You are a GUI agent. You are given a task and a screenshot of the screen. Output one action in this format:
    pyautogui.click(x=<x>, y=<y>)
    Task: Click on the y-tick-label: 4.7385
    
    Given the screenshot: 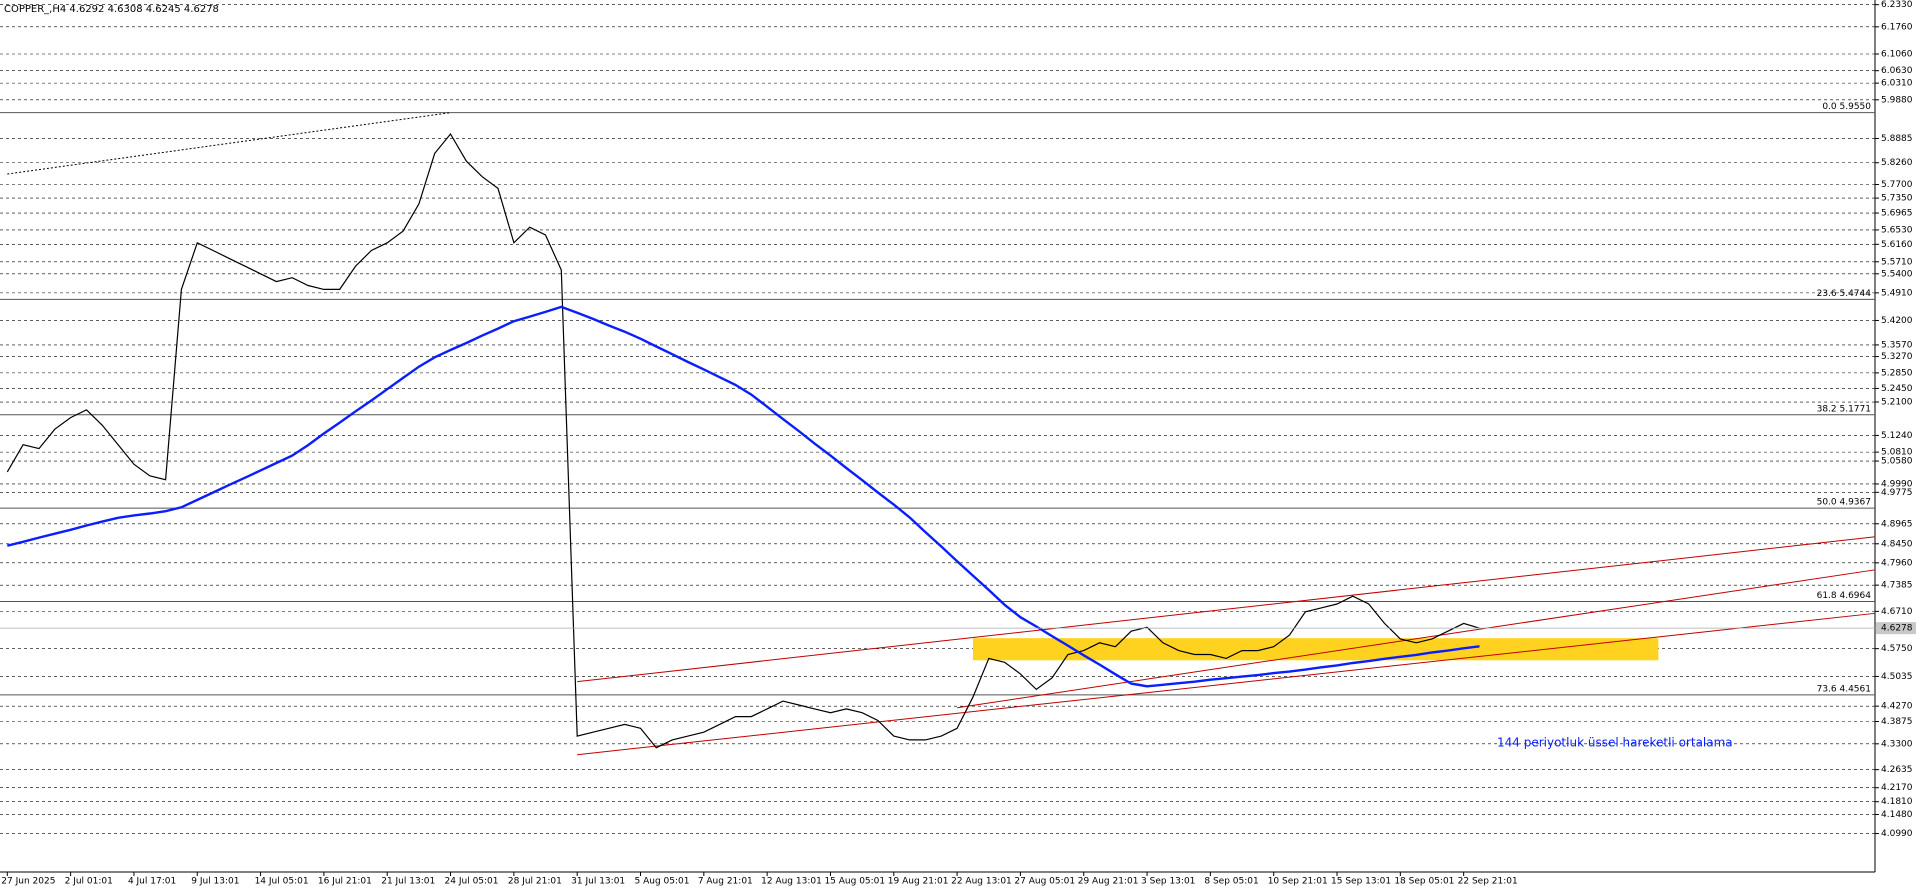 What is the action you would take?
    pyautogui.click(x=1897, y=586)
    